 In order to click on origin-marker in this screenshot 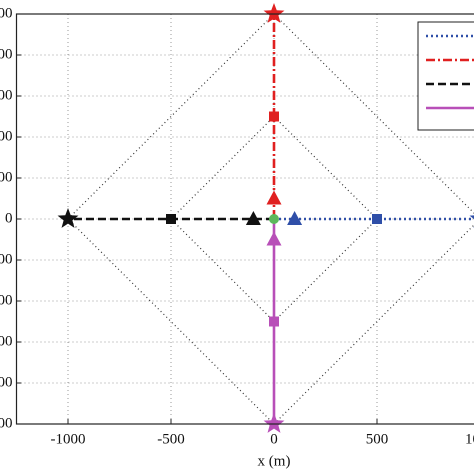, I will do `click(274, 219)`.